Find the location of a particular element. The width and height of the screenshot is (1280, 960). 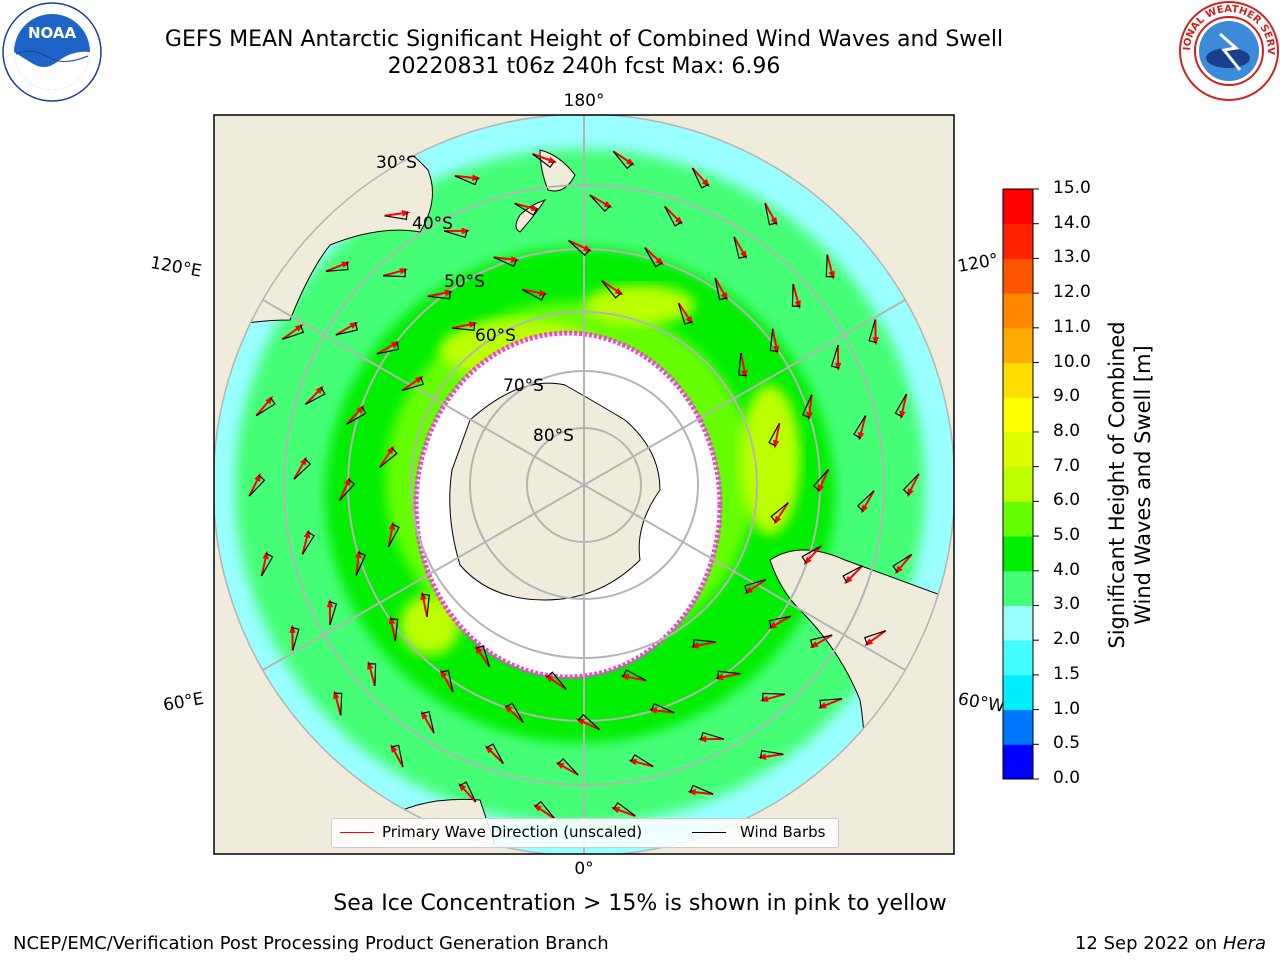

lon-label-0: 0° is located at coordinates (583, 869).